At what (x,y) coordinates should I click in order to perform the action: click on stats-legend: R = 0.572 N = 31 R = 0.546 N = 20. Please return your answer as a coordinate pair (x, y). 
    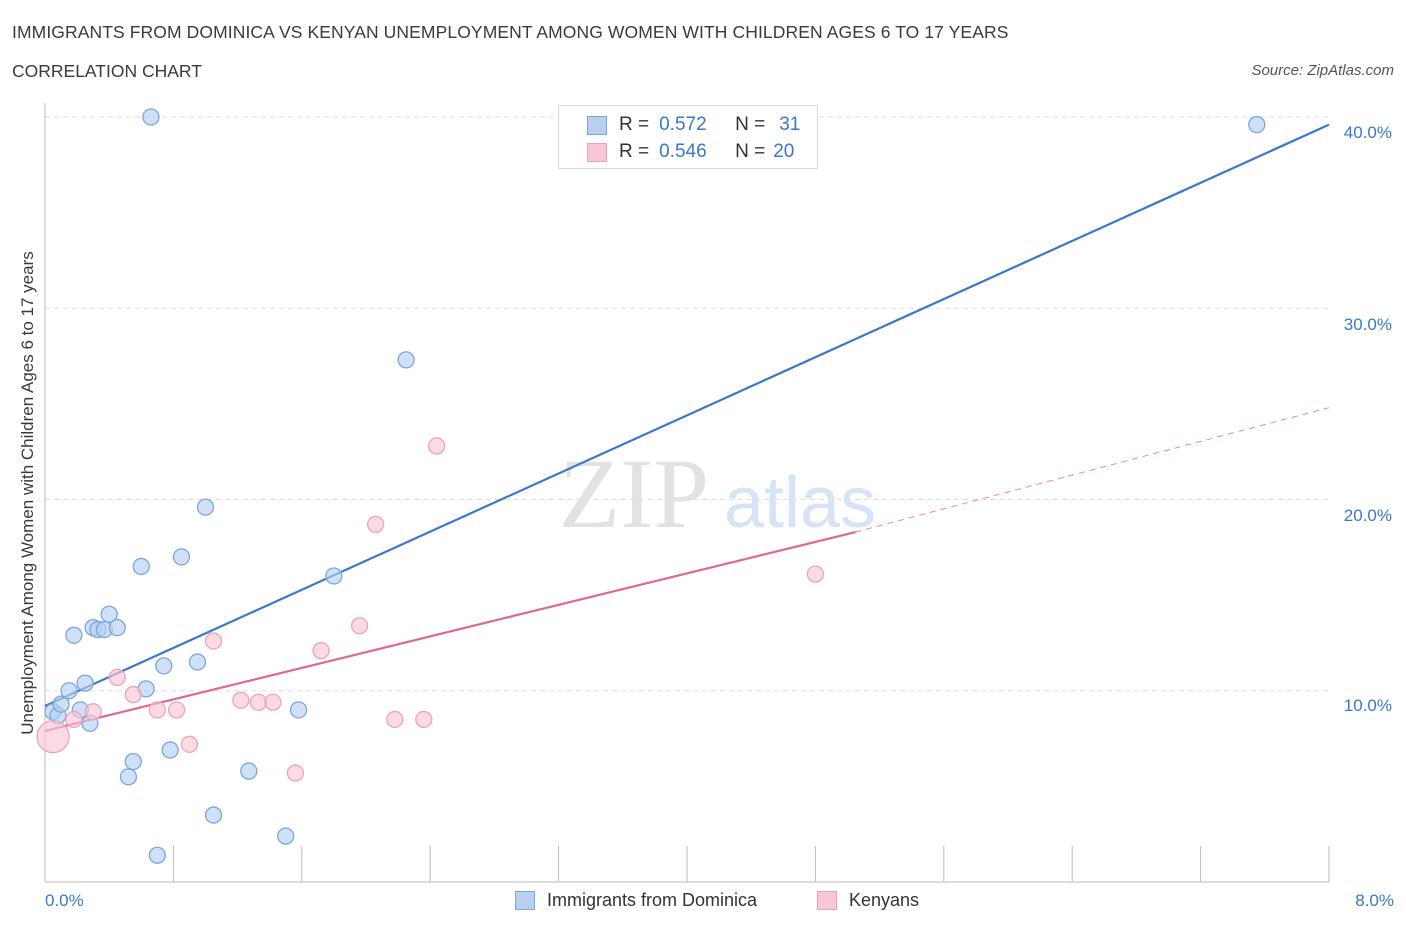
    Looking at the image, I should click on (688, 137).